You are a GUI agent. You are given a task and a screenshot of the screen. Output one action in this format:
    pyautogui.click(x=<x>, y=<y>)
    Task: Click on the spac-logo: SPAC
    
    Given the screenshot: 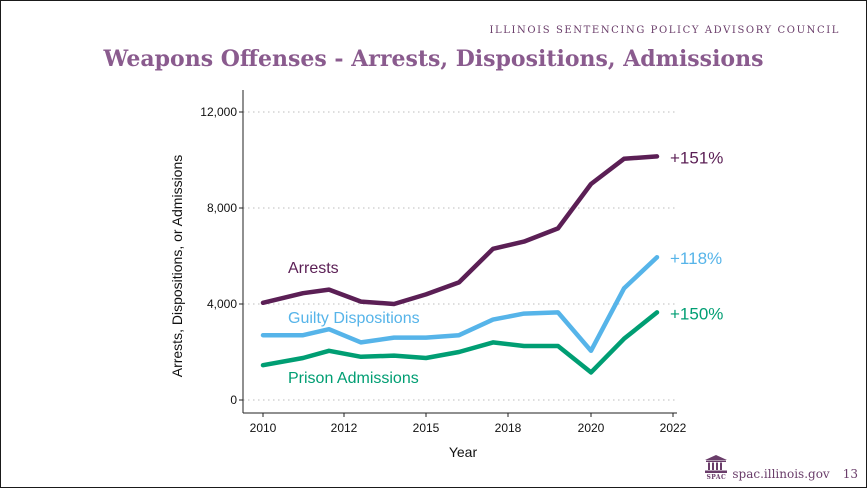 What is the action you would take?
    pyautogui.click(x=716, y=468)
    